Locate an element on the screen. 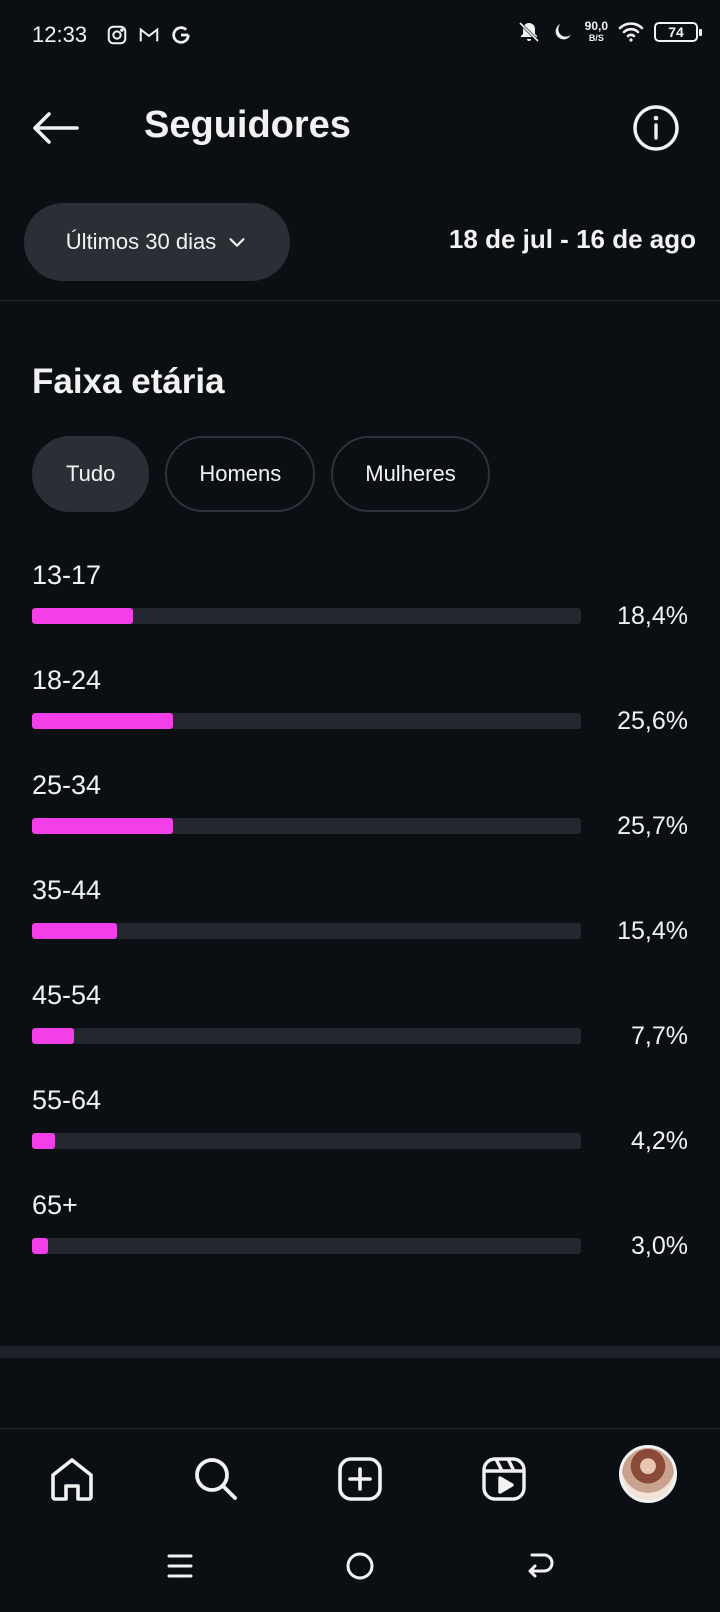 This screenshot has width=720, height=1612. chevron-down-icon is located at coordinates (237, 242).